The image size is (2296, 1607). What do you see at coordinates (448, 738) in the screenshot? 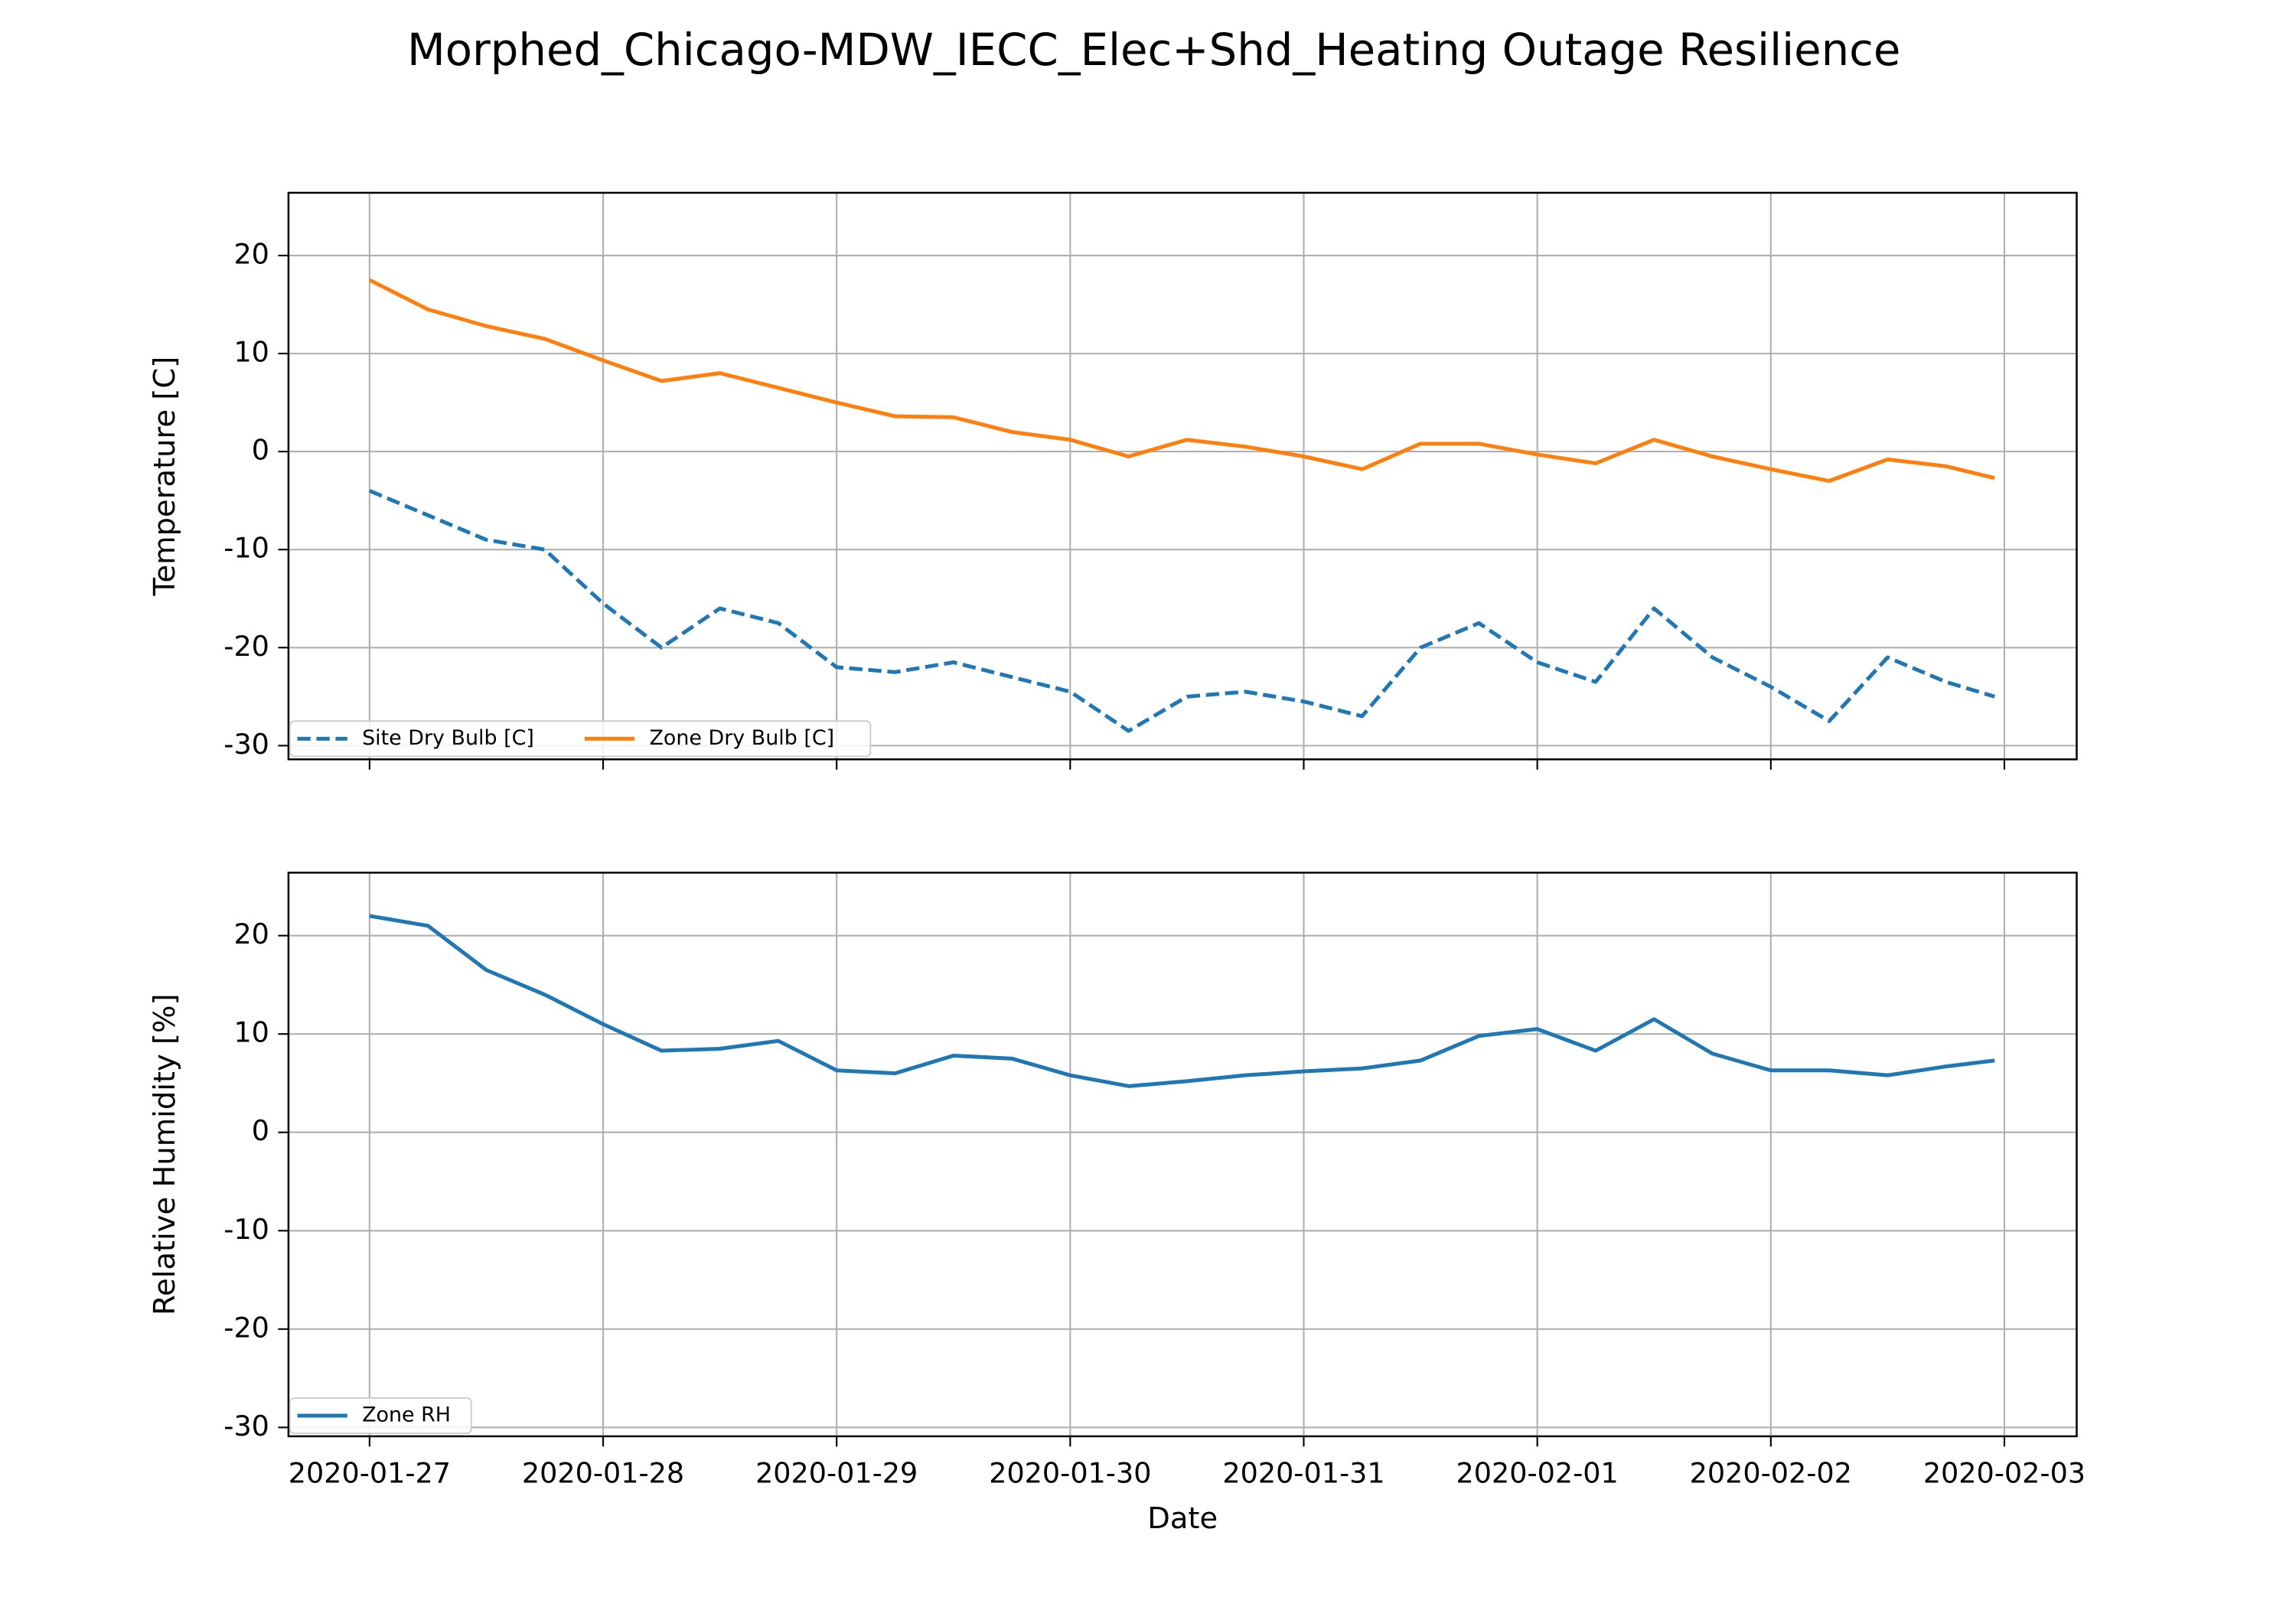
I see `legend-label: Site Dry Bulb [C]` at bounding box center [448, 738].